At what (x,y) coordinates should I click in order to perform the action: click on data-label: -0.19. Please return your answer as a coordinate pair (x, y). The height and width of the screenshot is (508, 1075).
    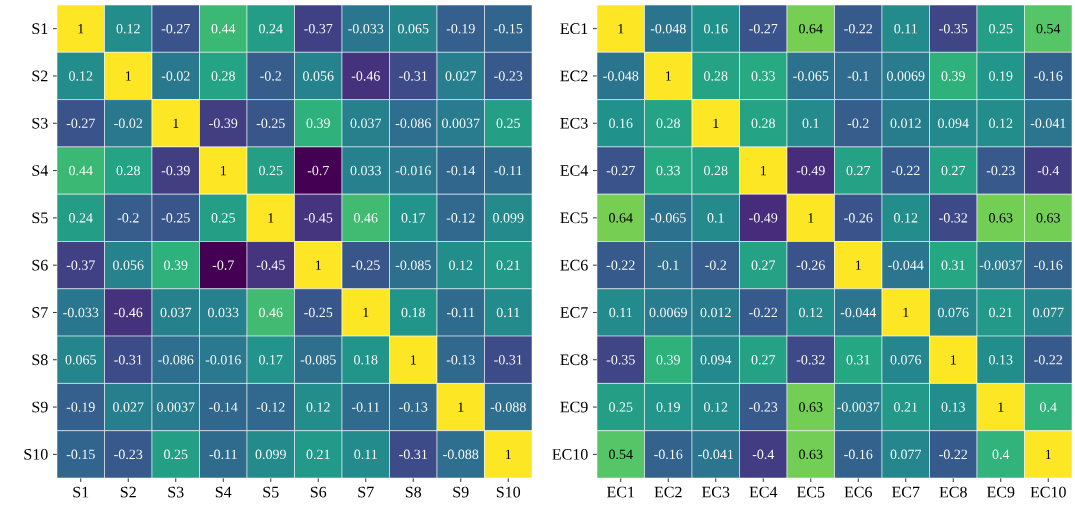
    Looking at the image, I should click on (80, 407).